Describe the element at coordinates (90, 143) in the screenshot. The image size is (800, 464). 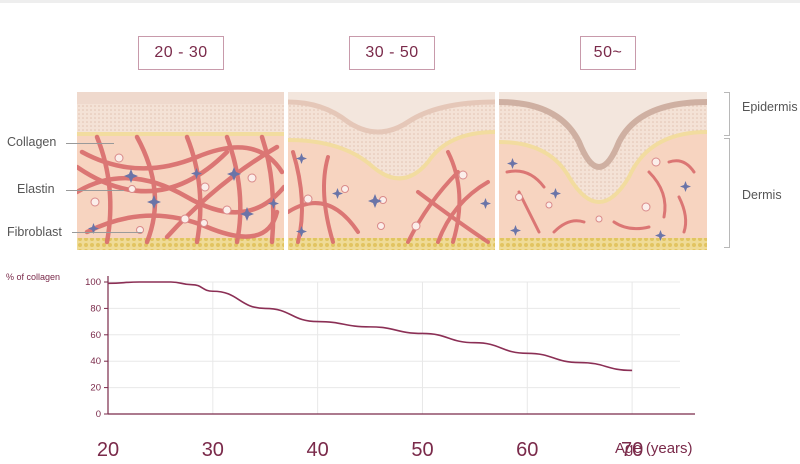
I see `collagen-leader-line` at that location.